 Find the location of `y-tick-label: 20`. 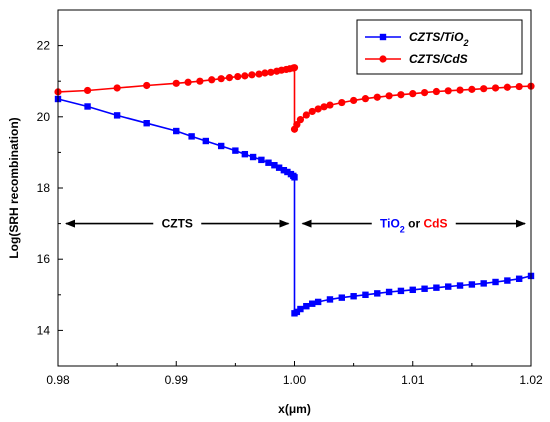

y-tick-label: 20 is located at coordinates (44, 117).